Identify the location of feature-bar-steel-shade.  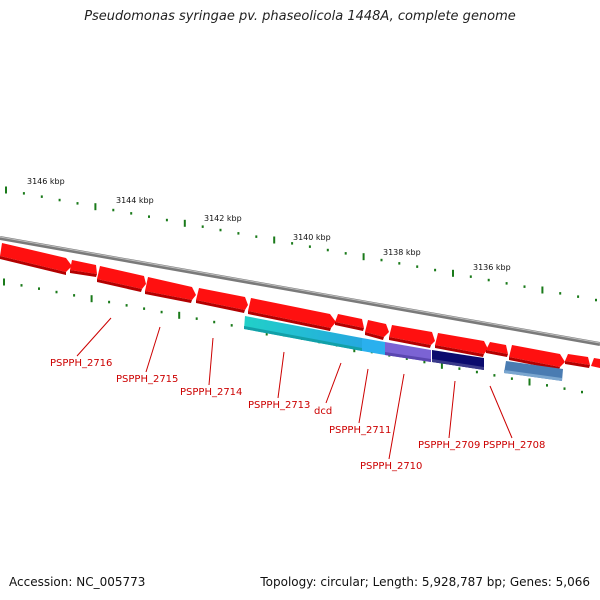
(533, 375).